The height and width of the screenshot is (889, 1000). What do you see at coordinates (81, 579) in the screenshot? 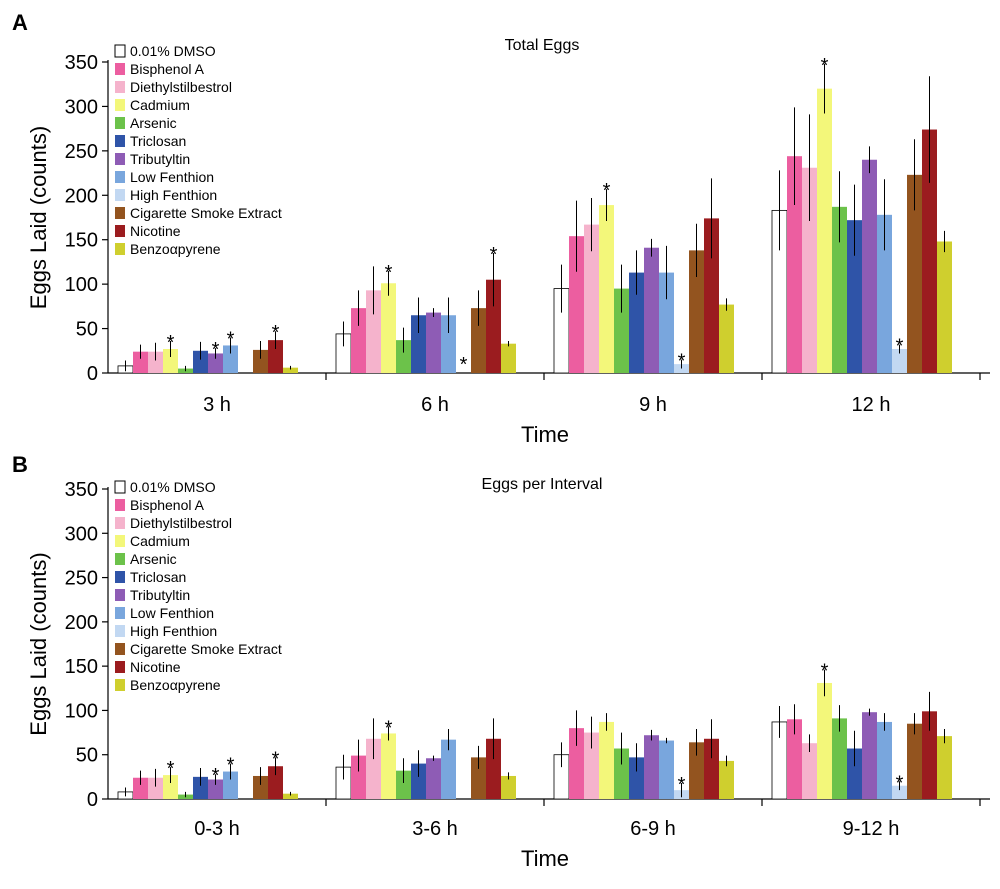
I see `y-tick-label: 250` at bounding box center [81, 579].